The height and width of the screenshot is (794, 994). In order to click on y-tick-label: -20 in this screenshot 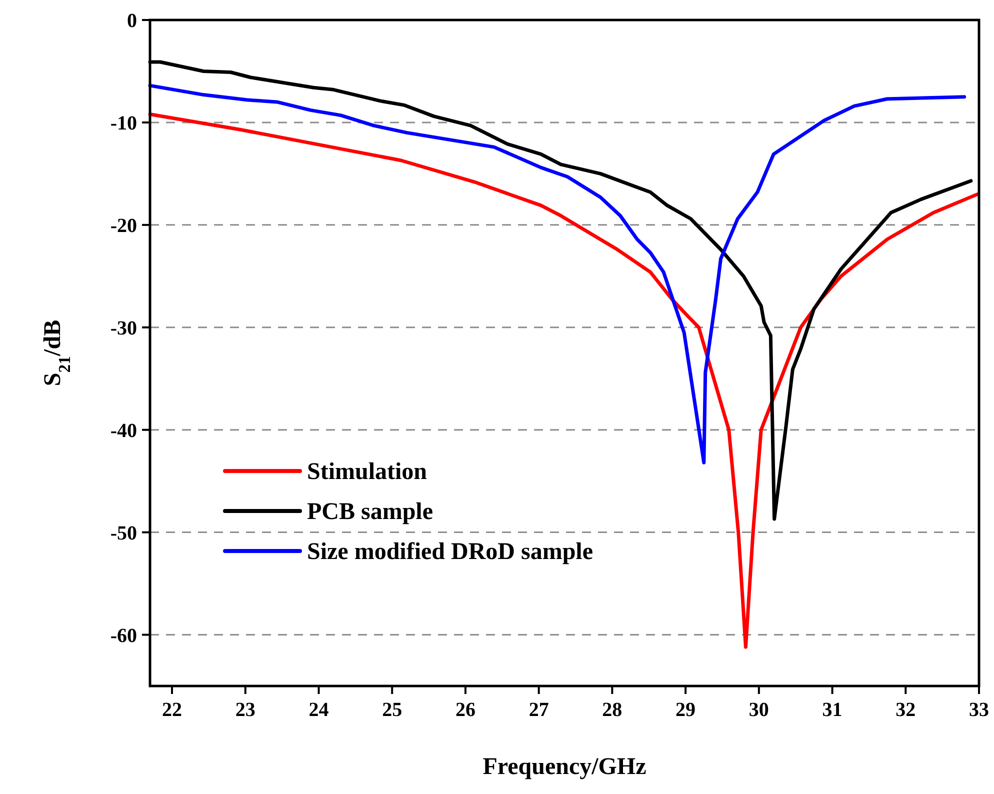, I will do `click(123, 225)`.